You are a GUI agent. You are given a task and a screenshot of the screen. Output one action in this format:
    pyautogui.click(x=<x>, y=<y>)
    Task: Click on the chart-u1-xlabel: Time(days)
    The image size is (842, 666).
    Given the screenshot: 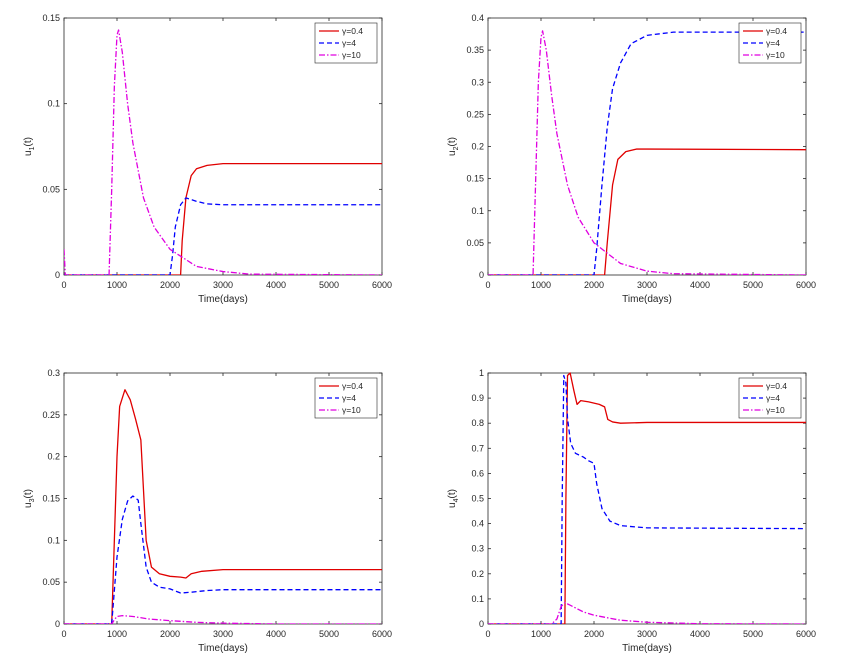 What is the action you would take?
    pyautogui.click(x=223, y=299)
    